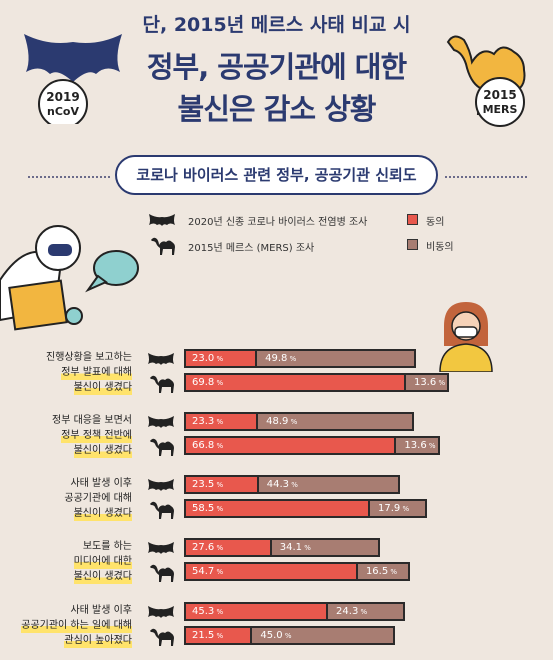  I want to click on dotted-divider-left, so click(69, 177).